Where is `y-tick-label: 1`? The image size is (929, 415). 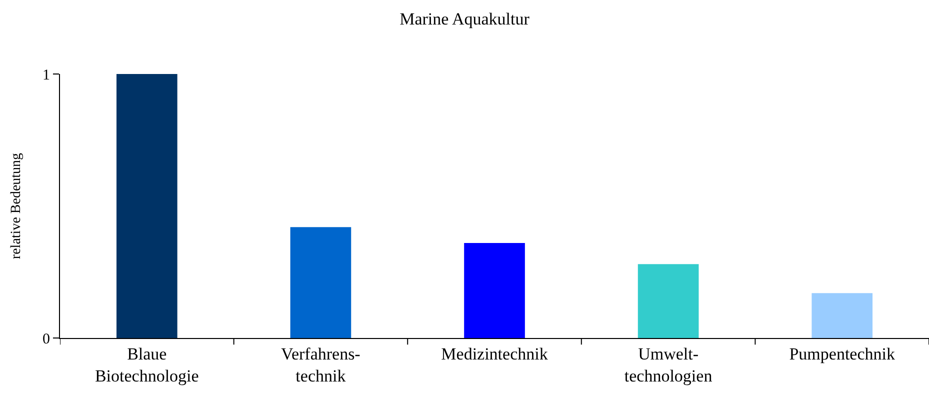 y-tick-label: 1 is located at coordinates (46, 75).